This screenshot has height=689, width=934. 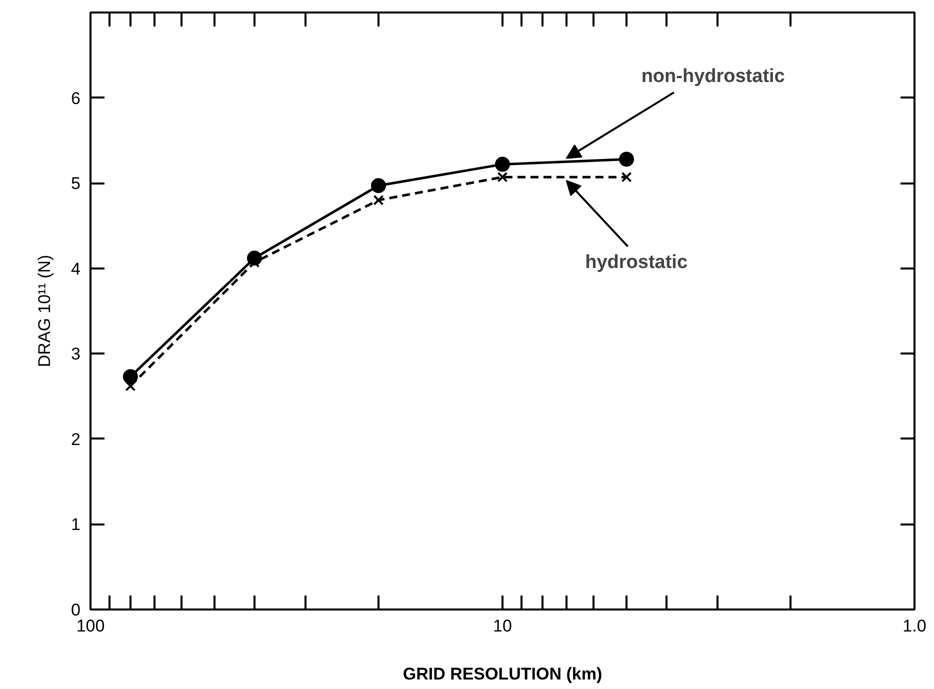 I want to click on y-tick-label: 1, so click(x=76, y=524).